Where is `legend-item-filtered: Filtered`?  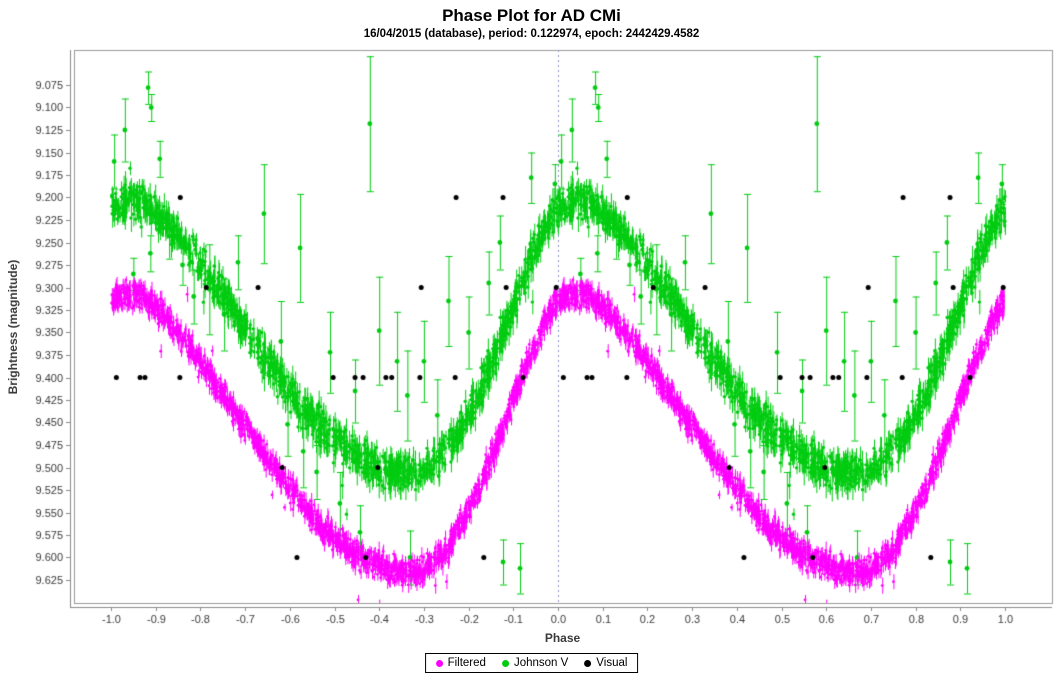
legend-item-filtered: Filtered is located at coordinates (460, 663).